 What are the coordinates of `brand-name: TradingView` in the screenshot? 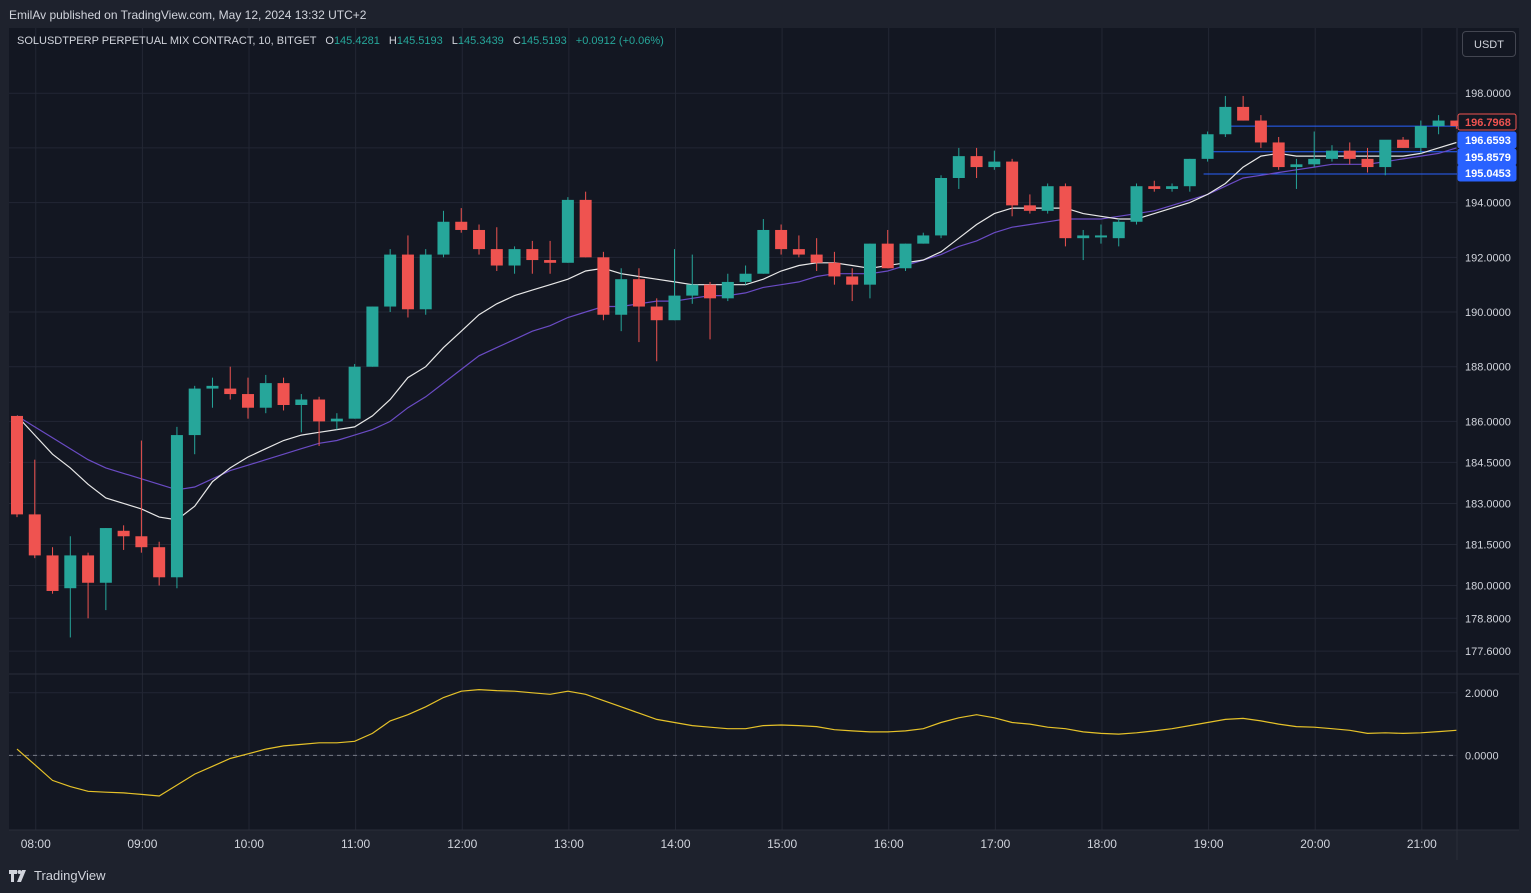 It's located at (70, 875).